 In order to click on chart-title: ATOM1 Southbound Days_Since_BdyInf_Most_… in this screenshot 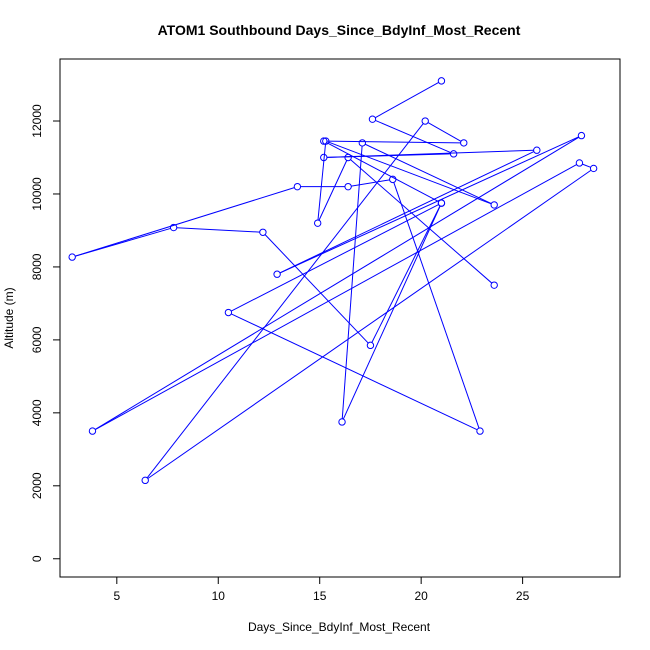, I will do `click(339, 30)`.